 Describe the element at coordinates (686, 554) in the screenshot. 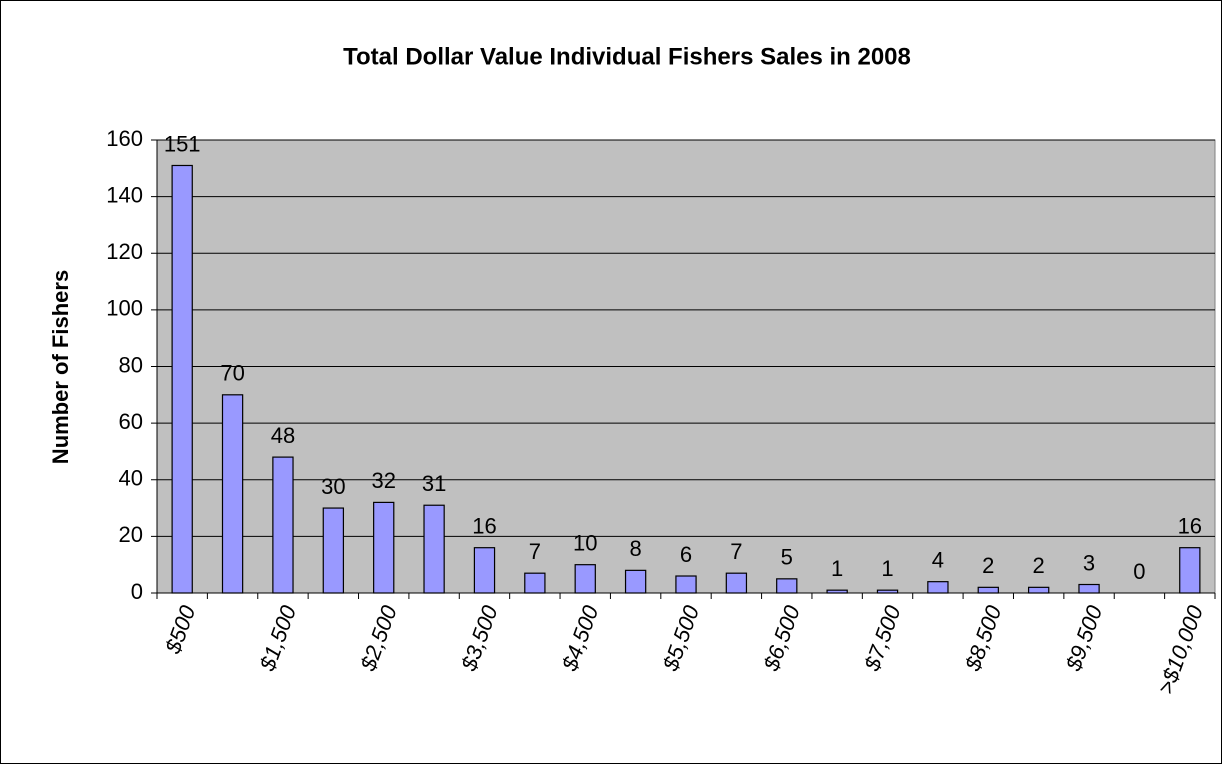

I see `data-label: 6` at that location.